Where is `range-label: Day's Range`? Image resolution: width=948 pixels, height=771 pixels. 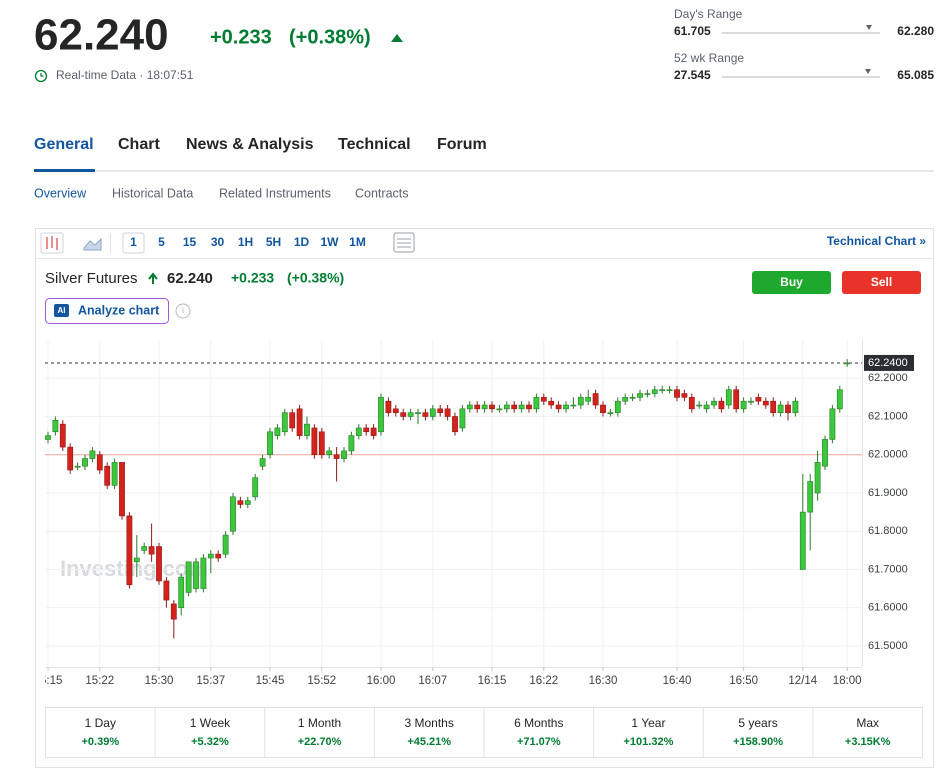
range-label: Day's Range is located at coordinates (708, 14).